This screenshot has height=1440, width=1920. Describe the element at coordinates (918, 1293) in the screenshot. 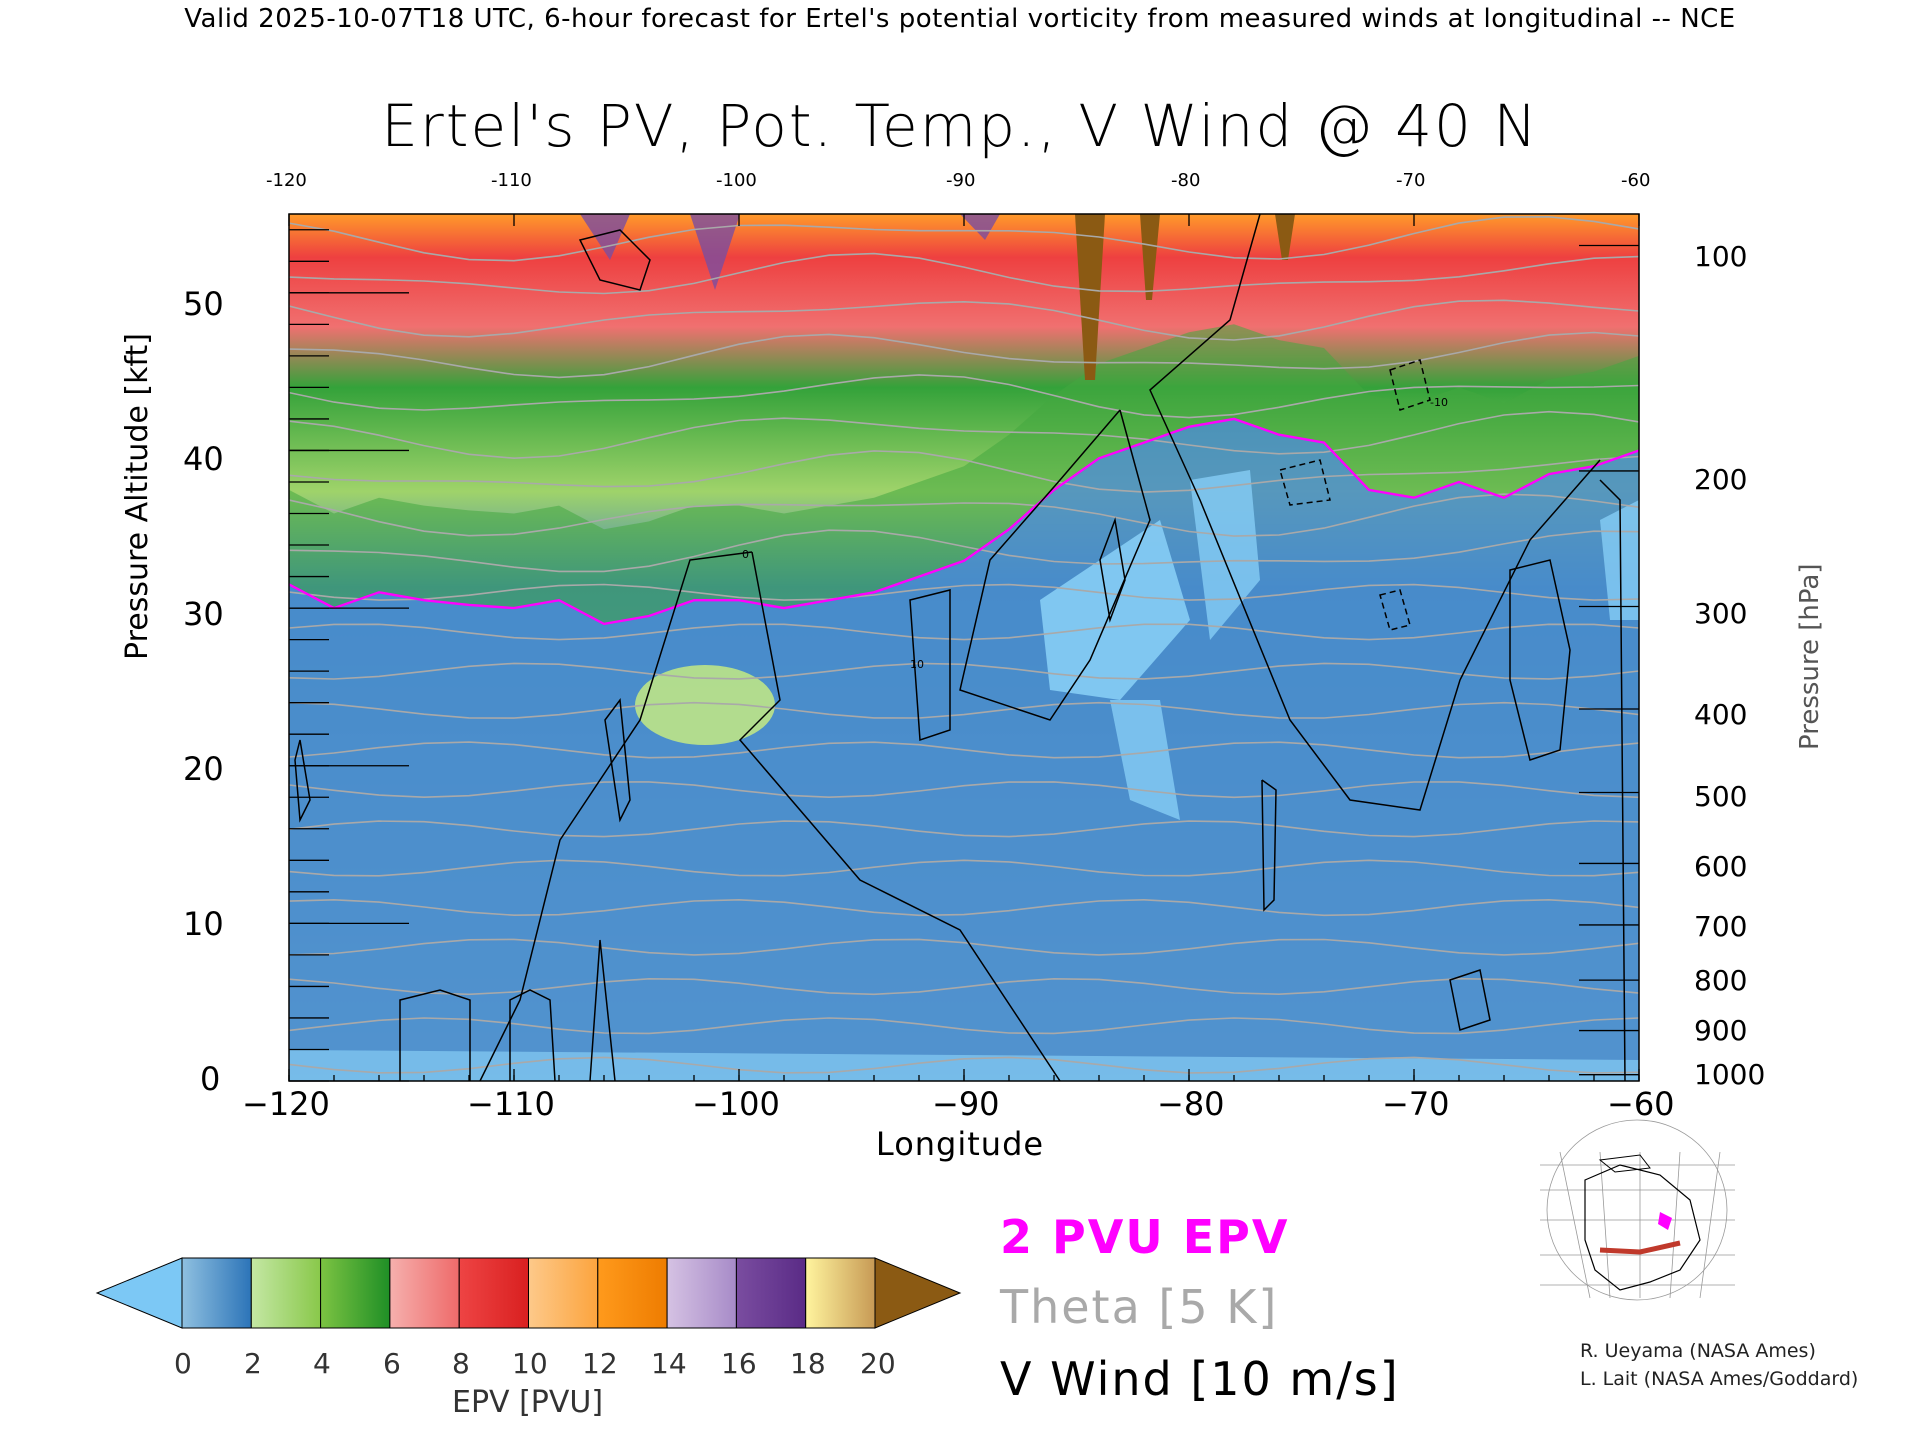

I see `colorbar-over-arrow` at that location.